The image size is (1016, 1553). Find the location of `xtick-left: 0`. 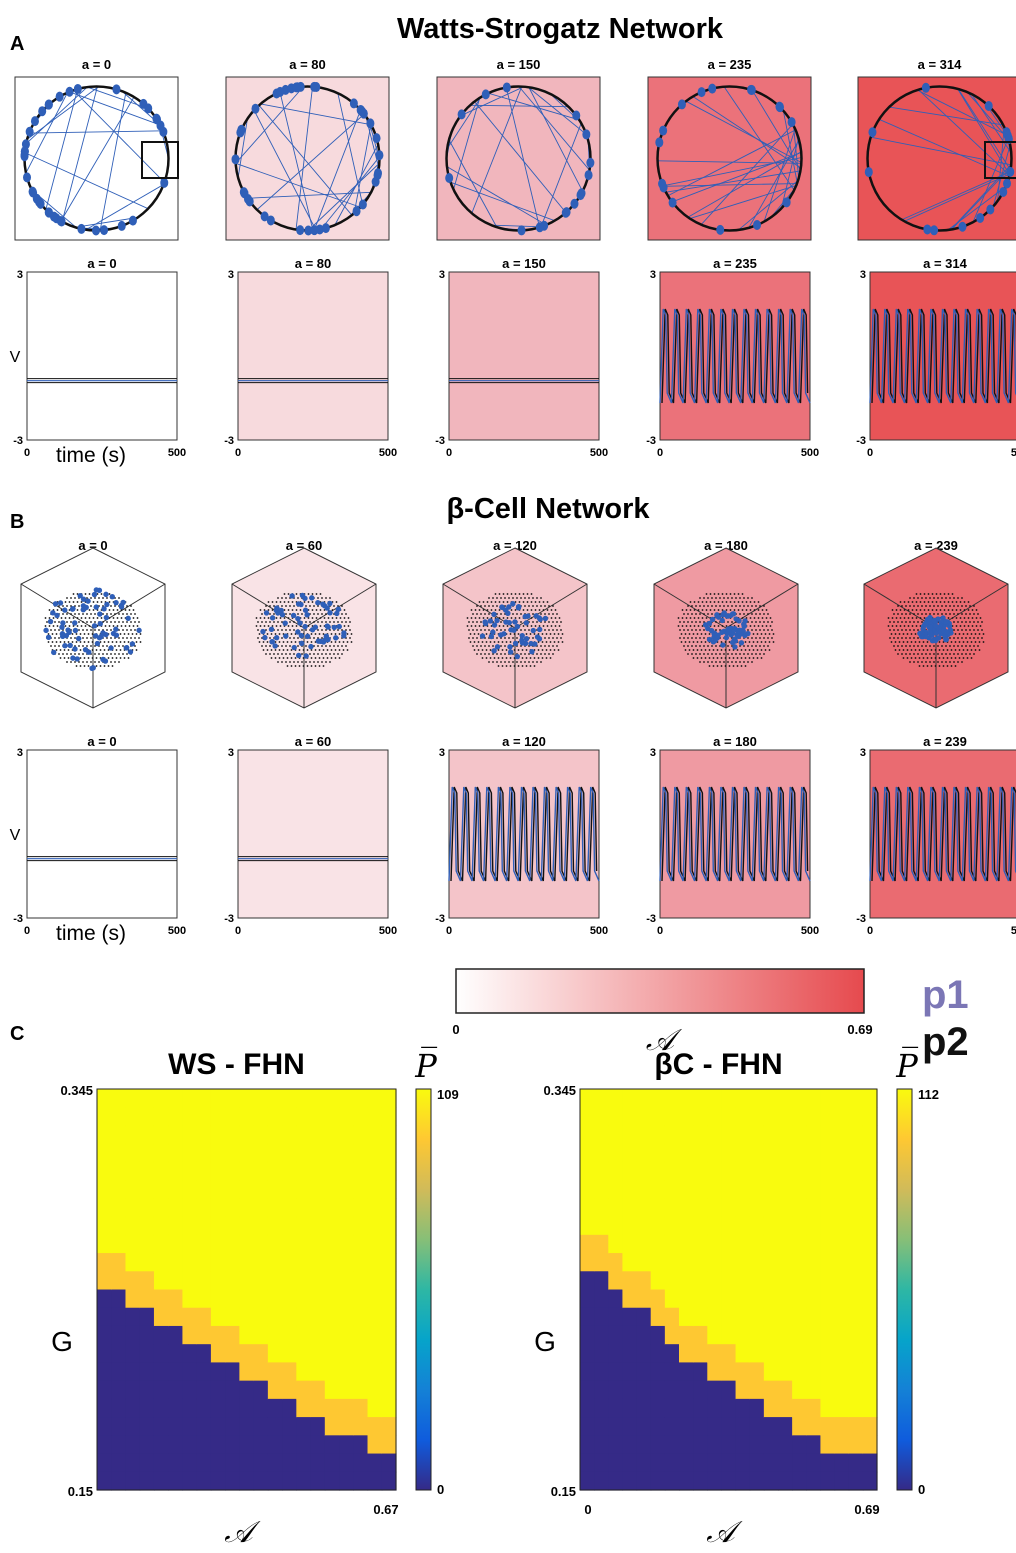

xtick-left: 0 is located at coordinates (449, 453).